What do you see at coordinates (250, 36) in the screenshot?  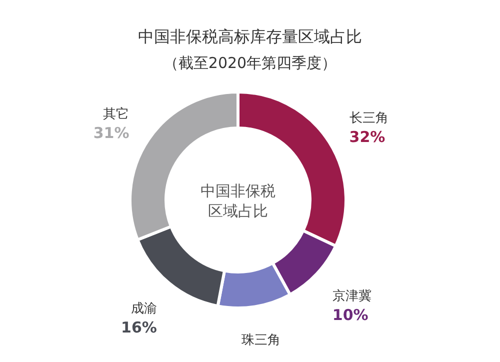 I see `title: 中国非保税高标库存量区域占比` at bounding box center [250, 36].